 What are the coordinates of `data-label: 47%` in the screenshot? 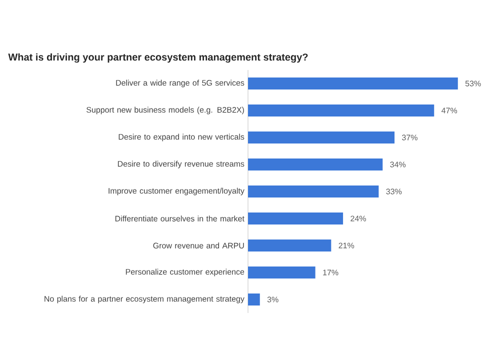 It's located at (450, 111).